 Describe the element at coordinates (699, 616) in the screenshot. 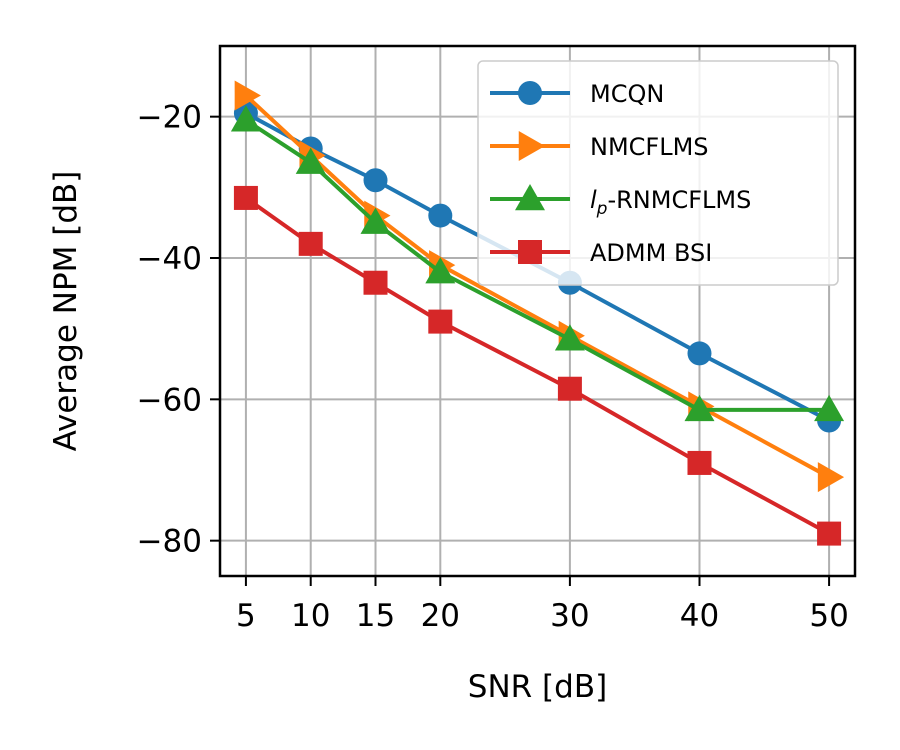

I see `x-tick-label: 40` at that location.